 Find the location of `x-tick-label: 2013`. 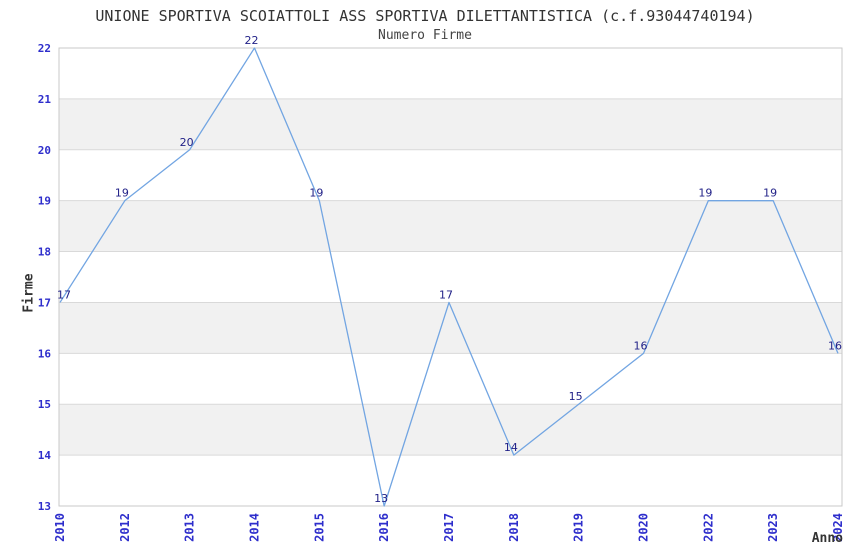

x-tick-label: 2013 is located at coordinates (190, 527).